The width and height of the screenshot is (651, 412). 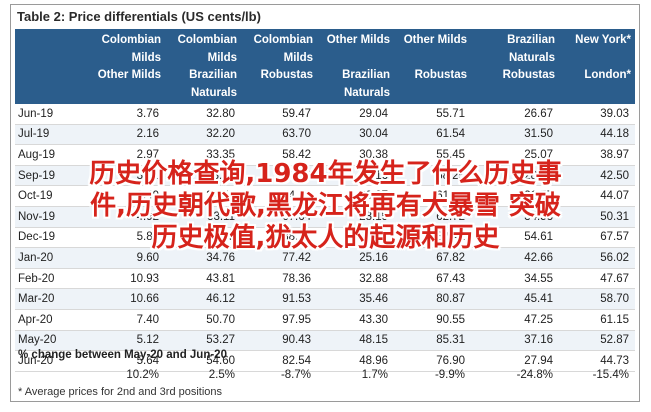 I want to click on table-cell: 54.60, so click(x=203, y=361).